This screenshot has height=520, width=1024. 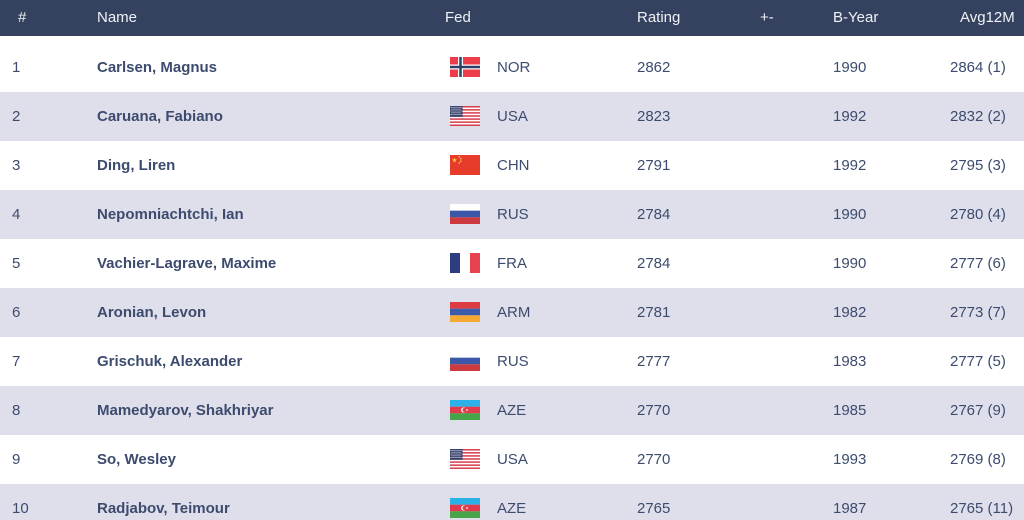 I want to click on byear-cell: 1993, so click(x=850, y=459).